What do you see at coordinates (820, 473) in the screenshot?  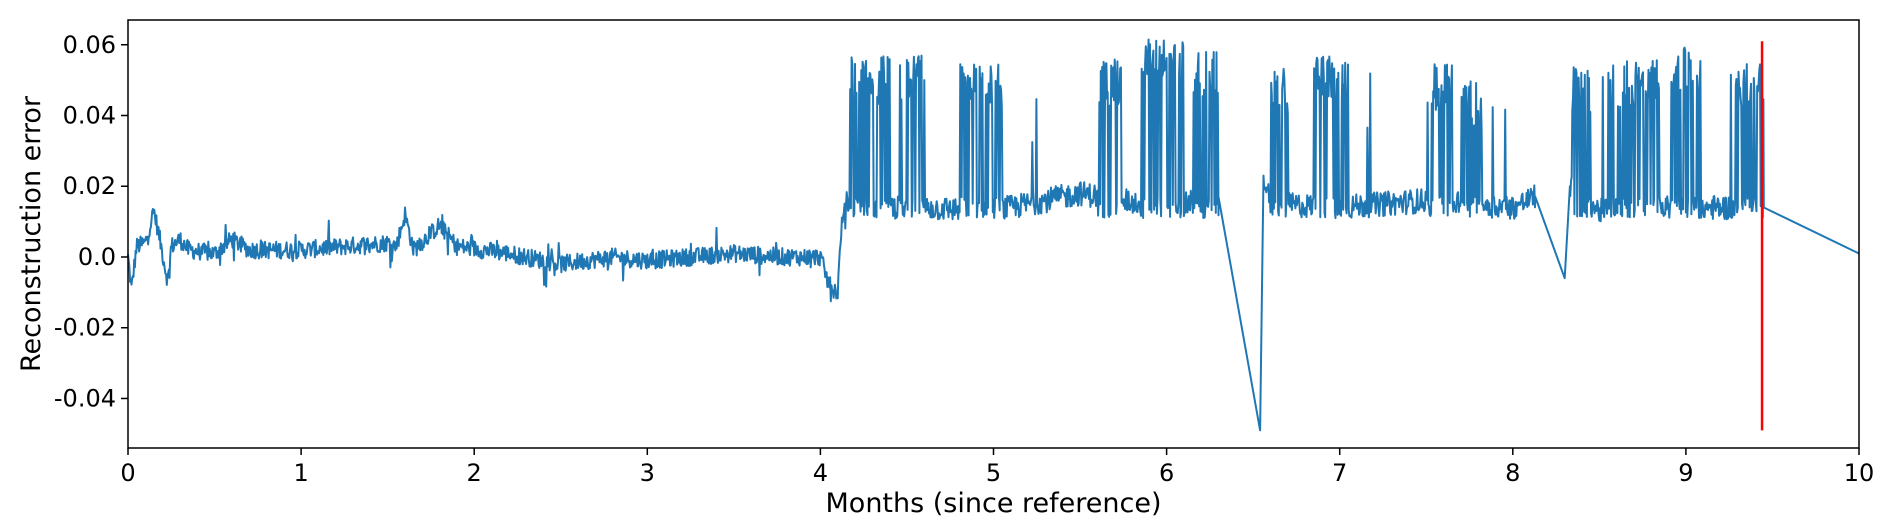 I see `x-tick-label: 4` at bounding box center [820, 473].